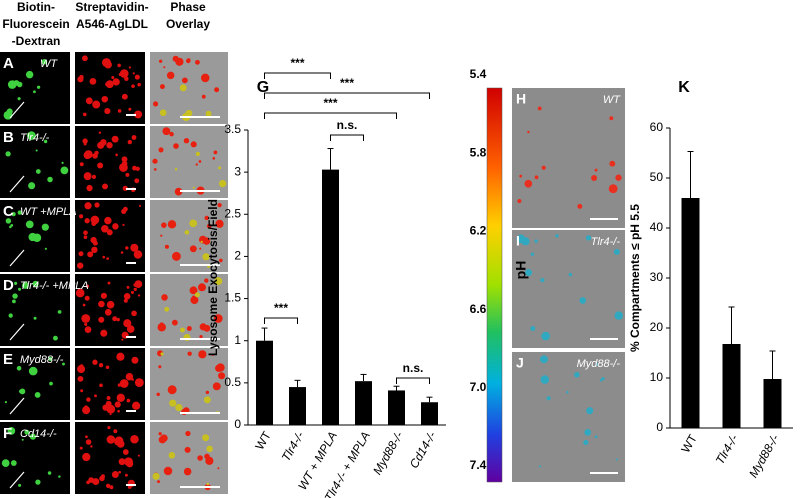  I want to click on overlay-image, so click(189, 162).